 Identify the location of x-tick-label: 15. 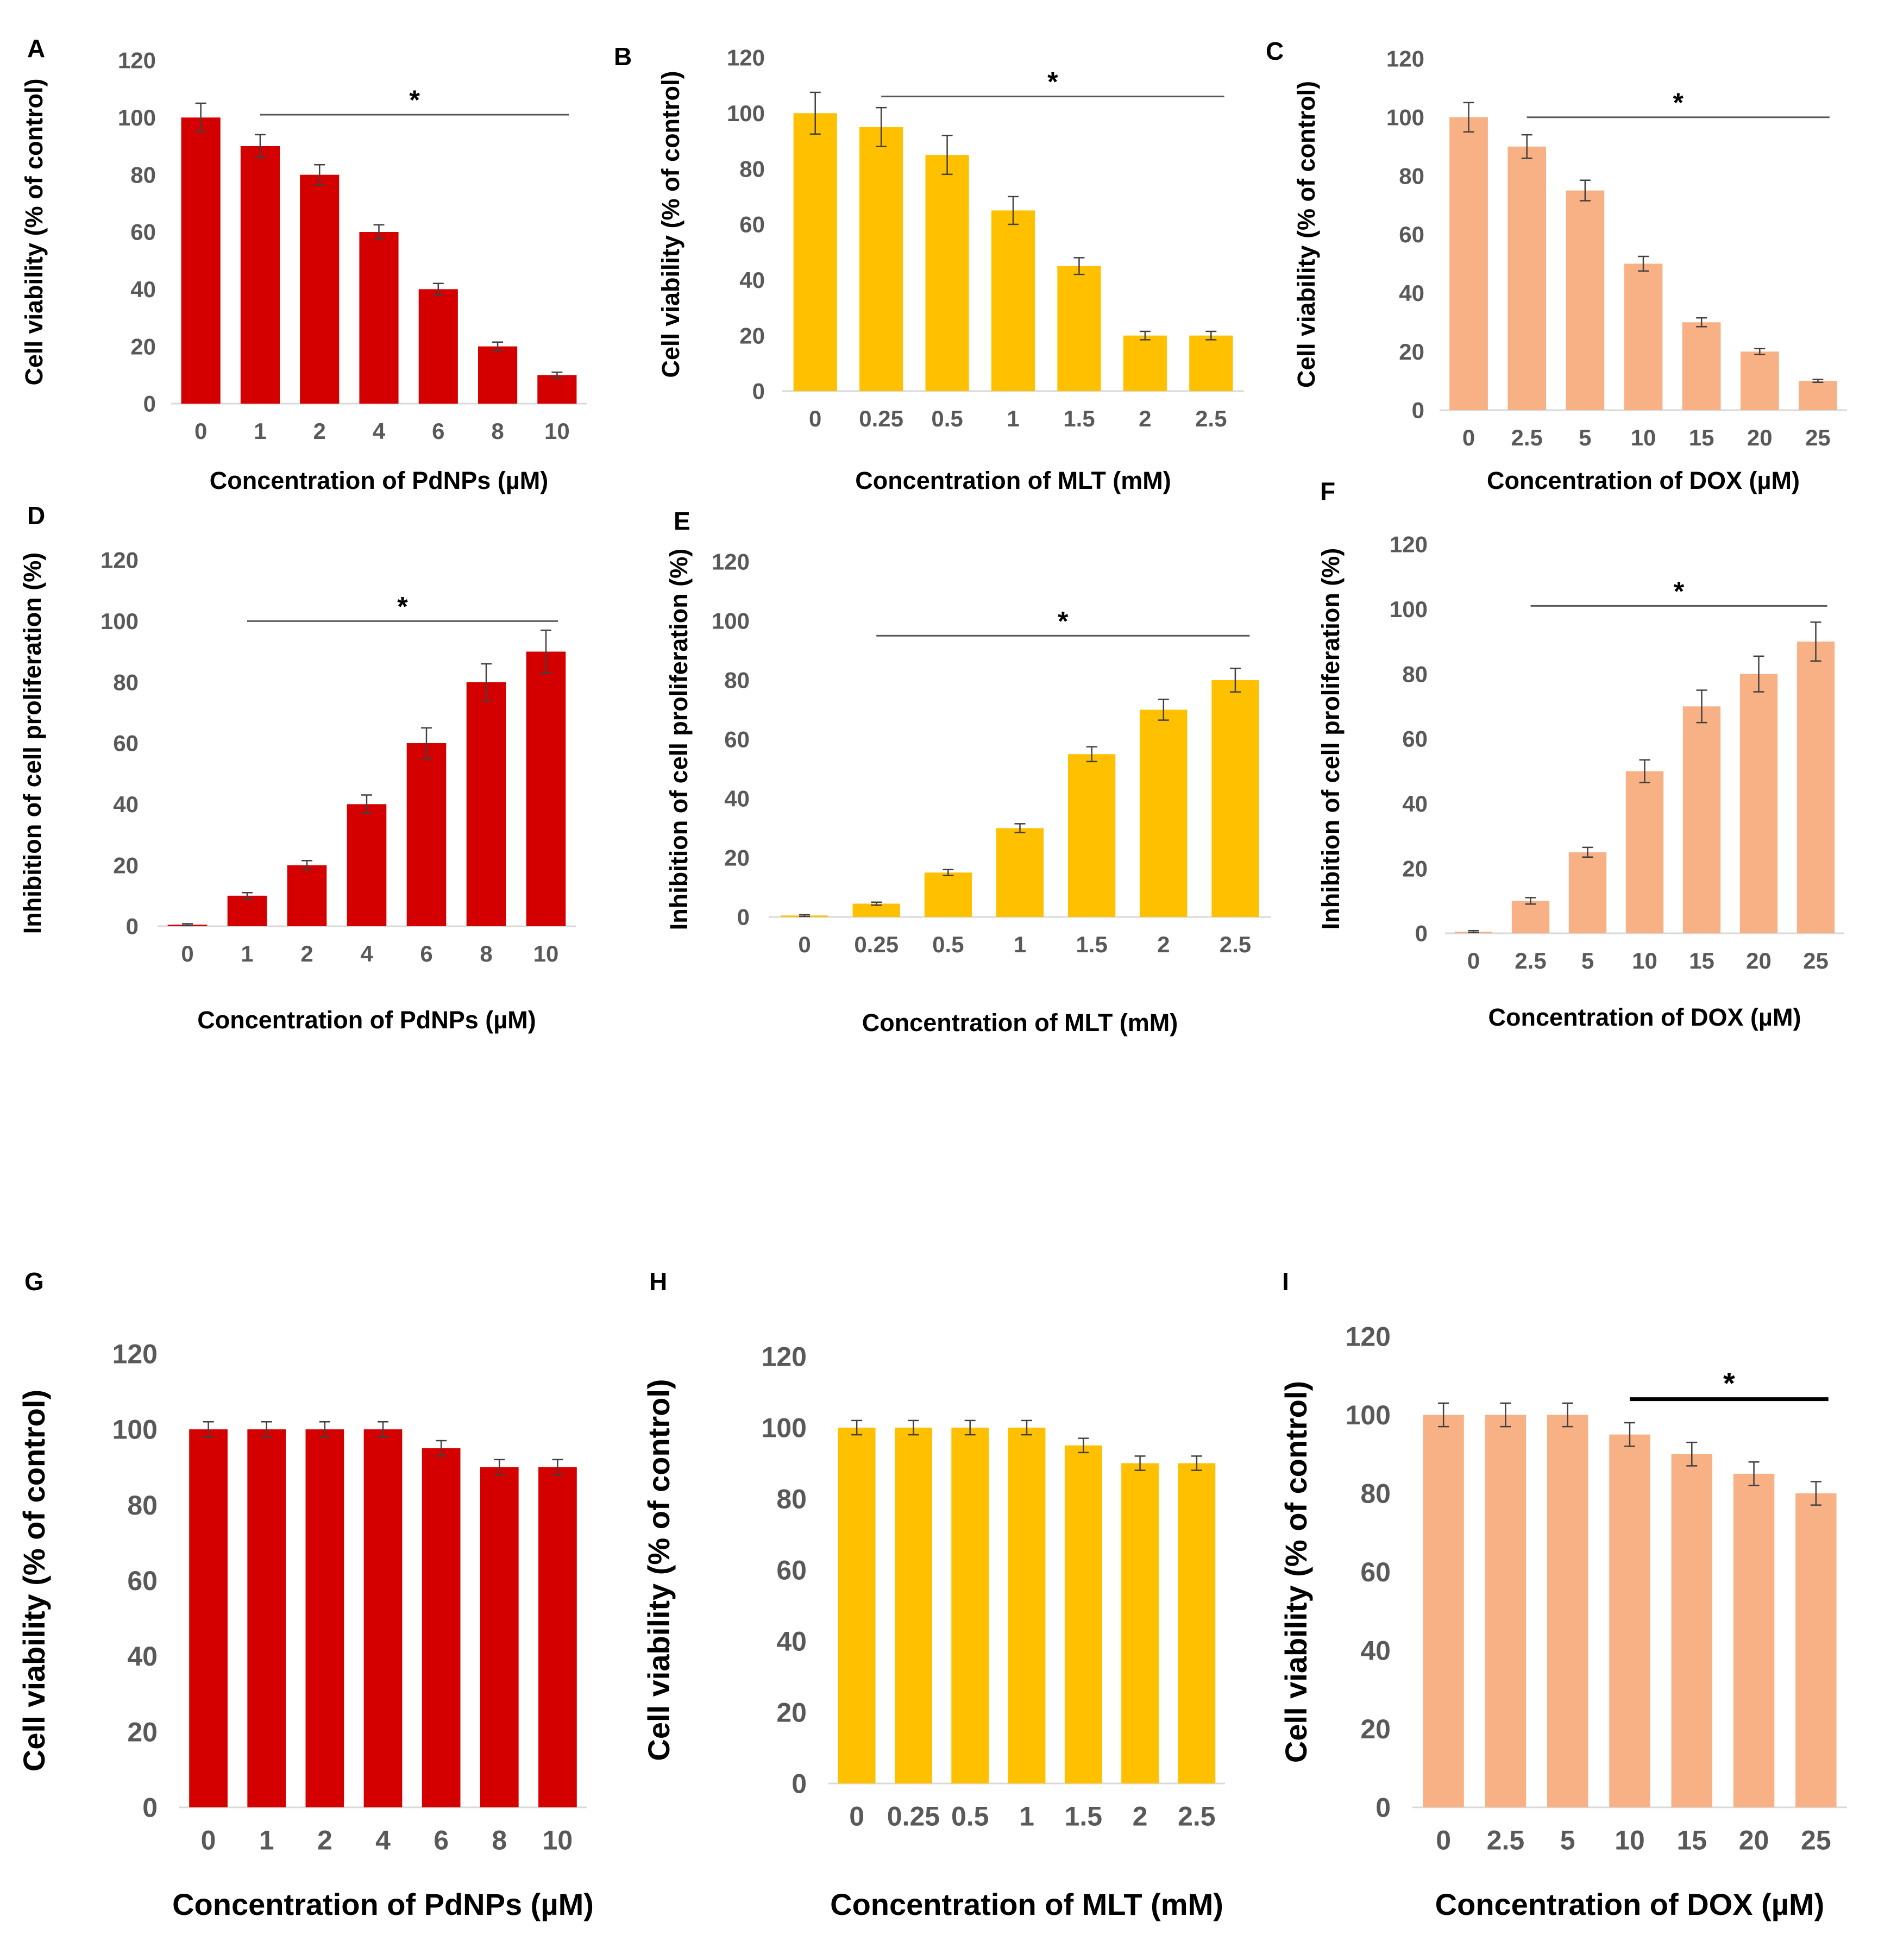
(1701, 437).